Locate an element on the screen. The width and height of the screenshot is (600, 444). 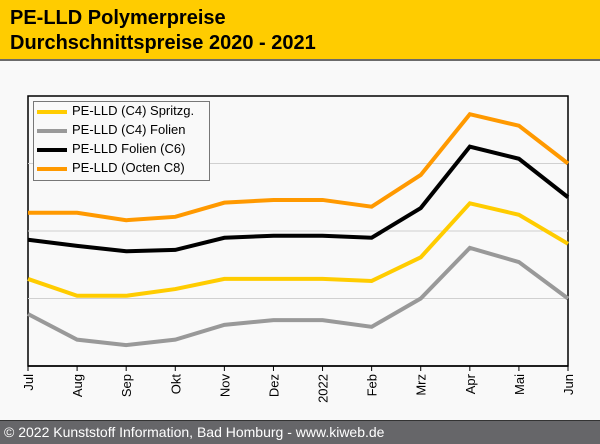
x-tick-label: Nov is located at coordinates (224, 386).